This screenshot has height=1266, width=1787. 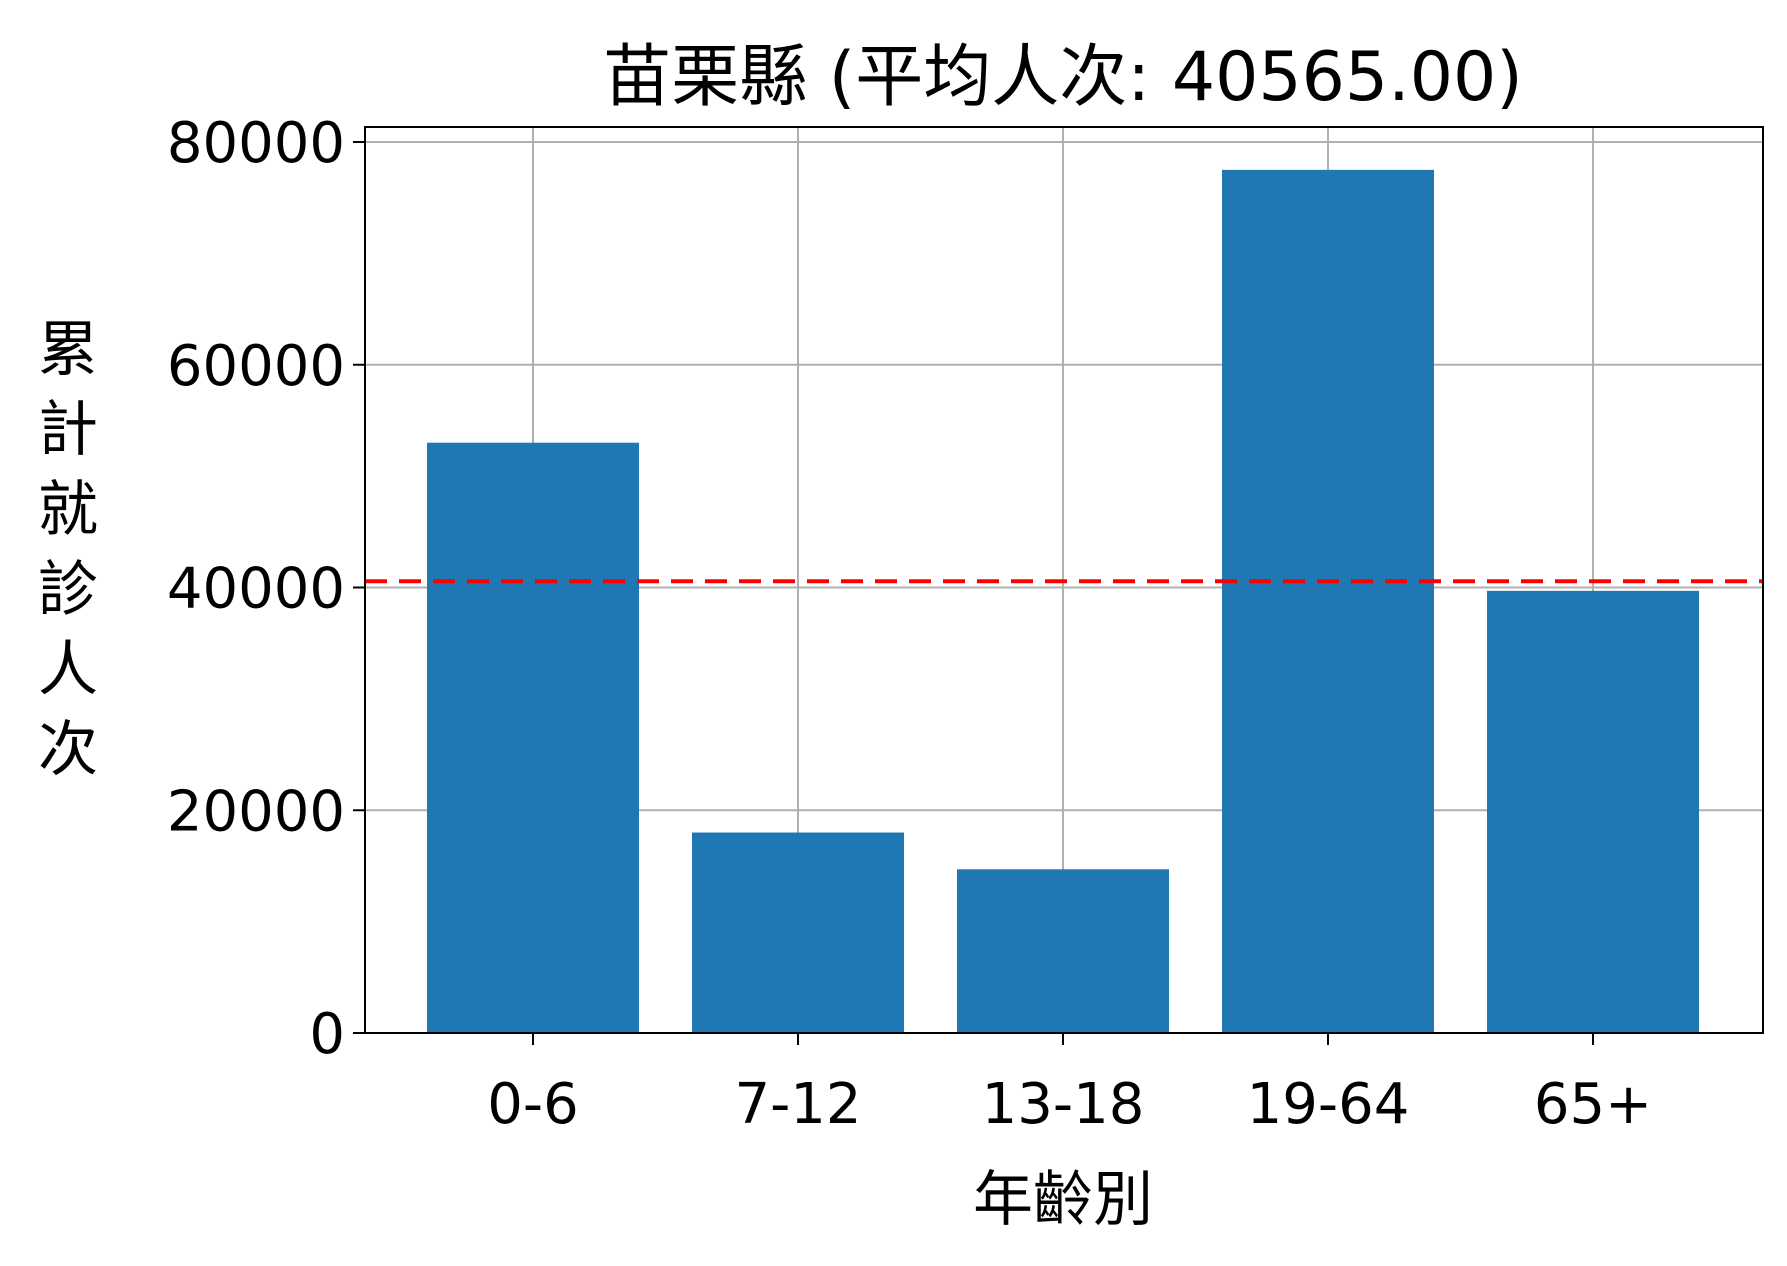 I want to click on y-tick-label: 20000, so click(x=256, y=811).